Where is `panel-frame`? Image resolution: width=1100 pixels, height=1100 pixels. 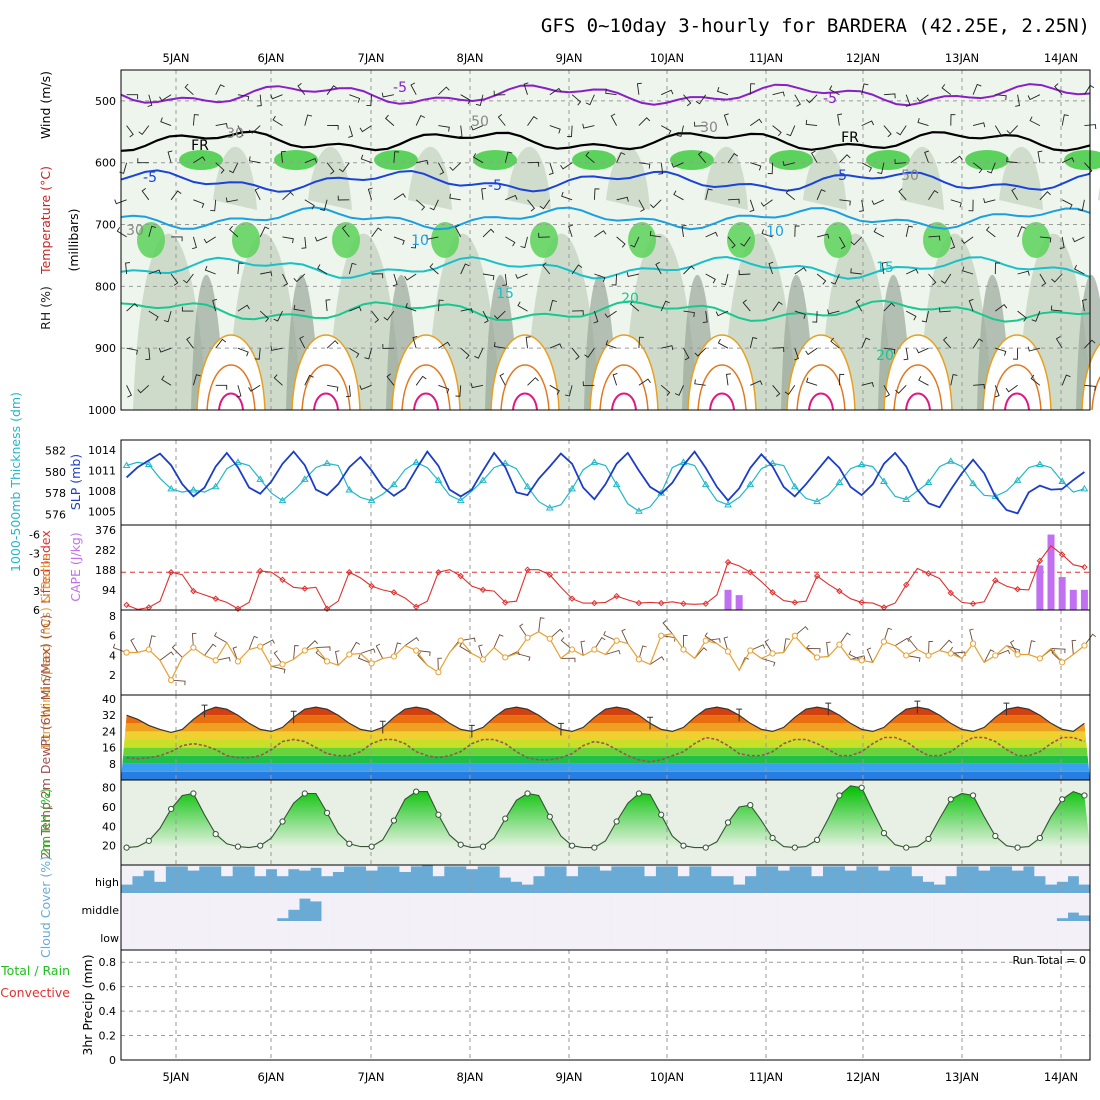 panel-frame is located at coordinates (605, 652).